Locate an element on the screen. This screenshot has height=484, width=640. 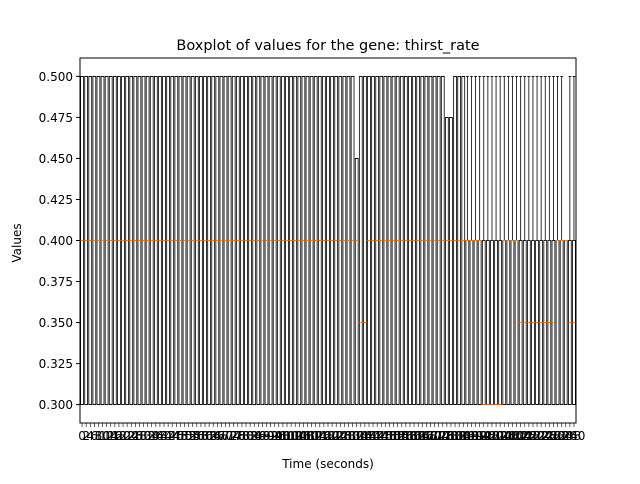
x-tick-label: 16 is located at coordinates (114, 436).